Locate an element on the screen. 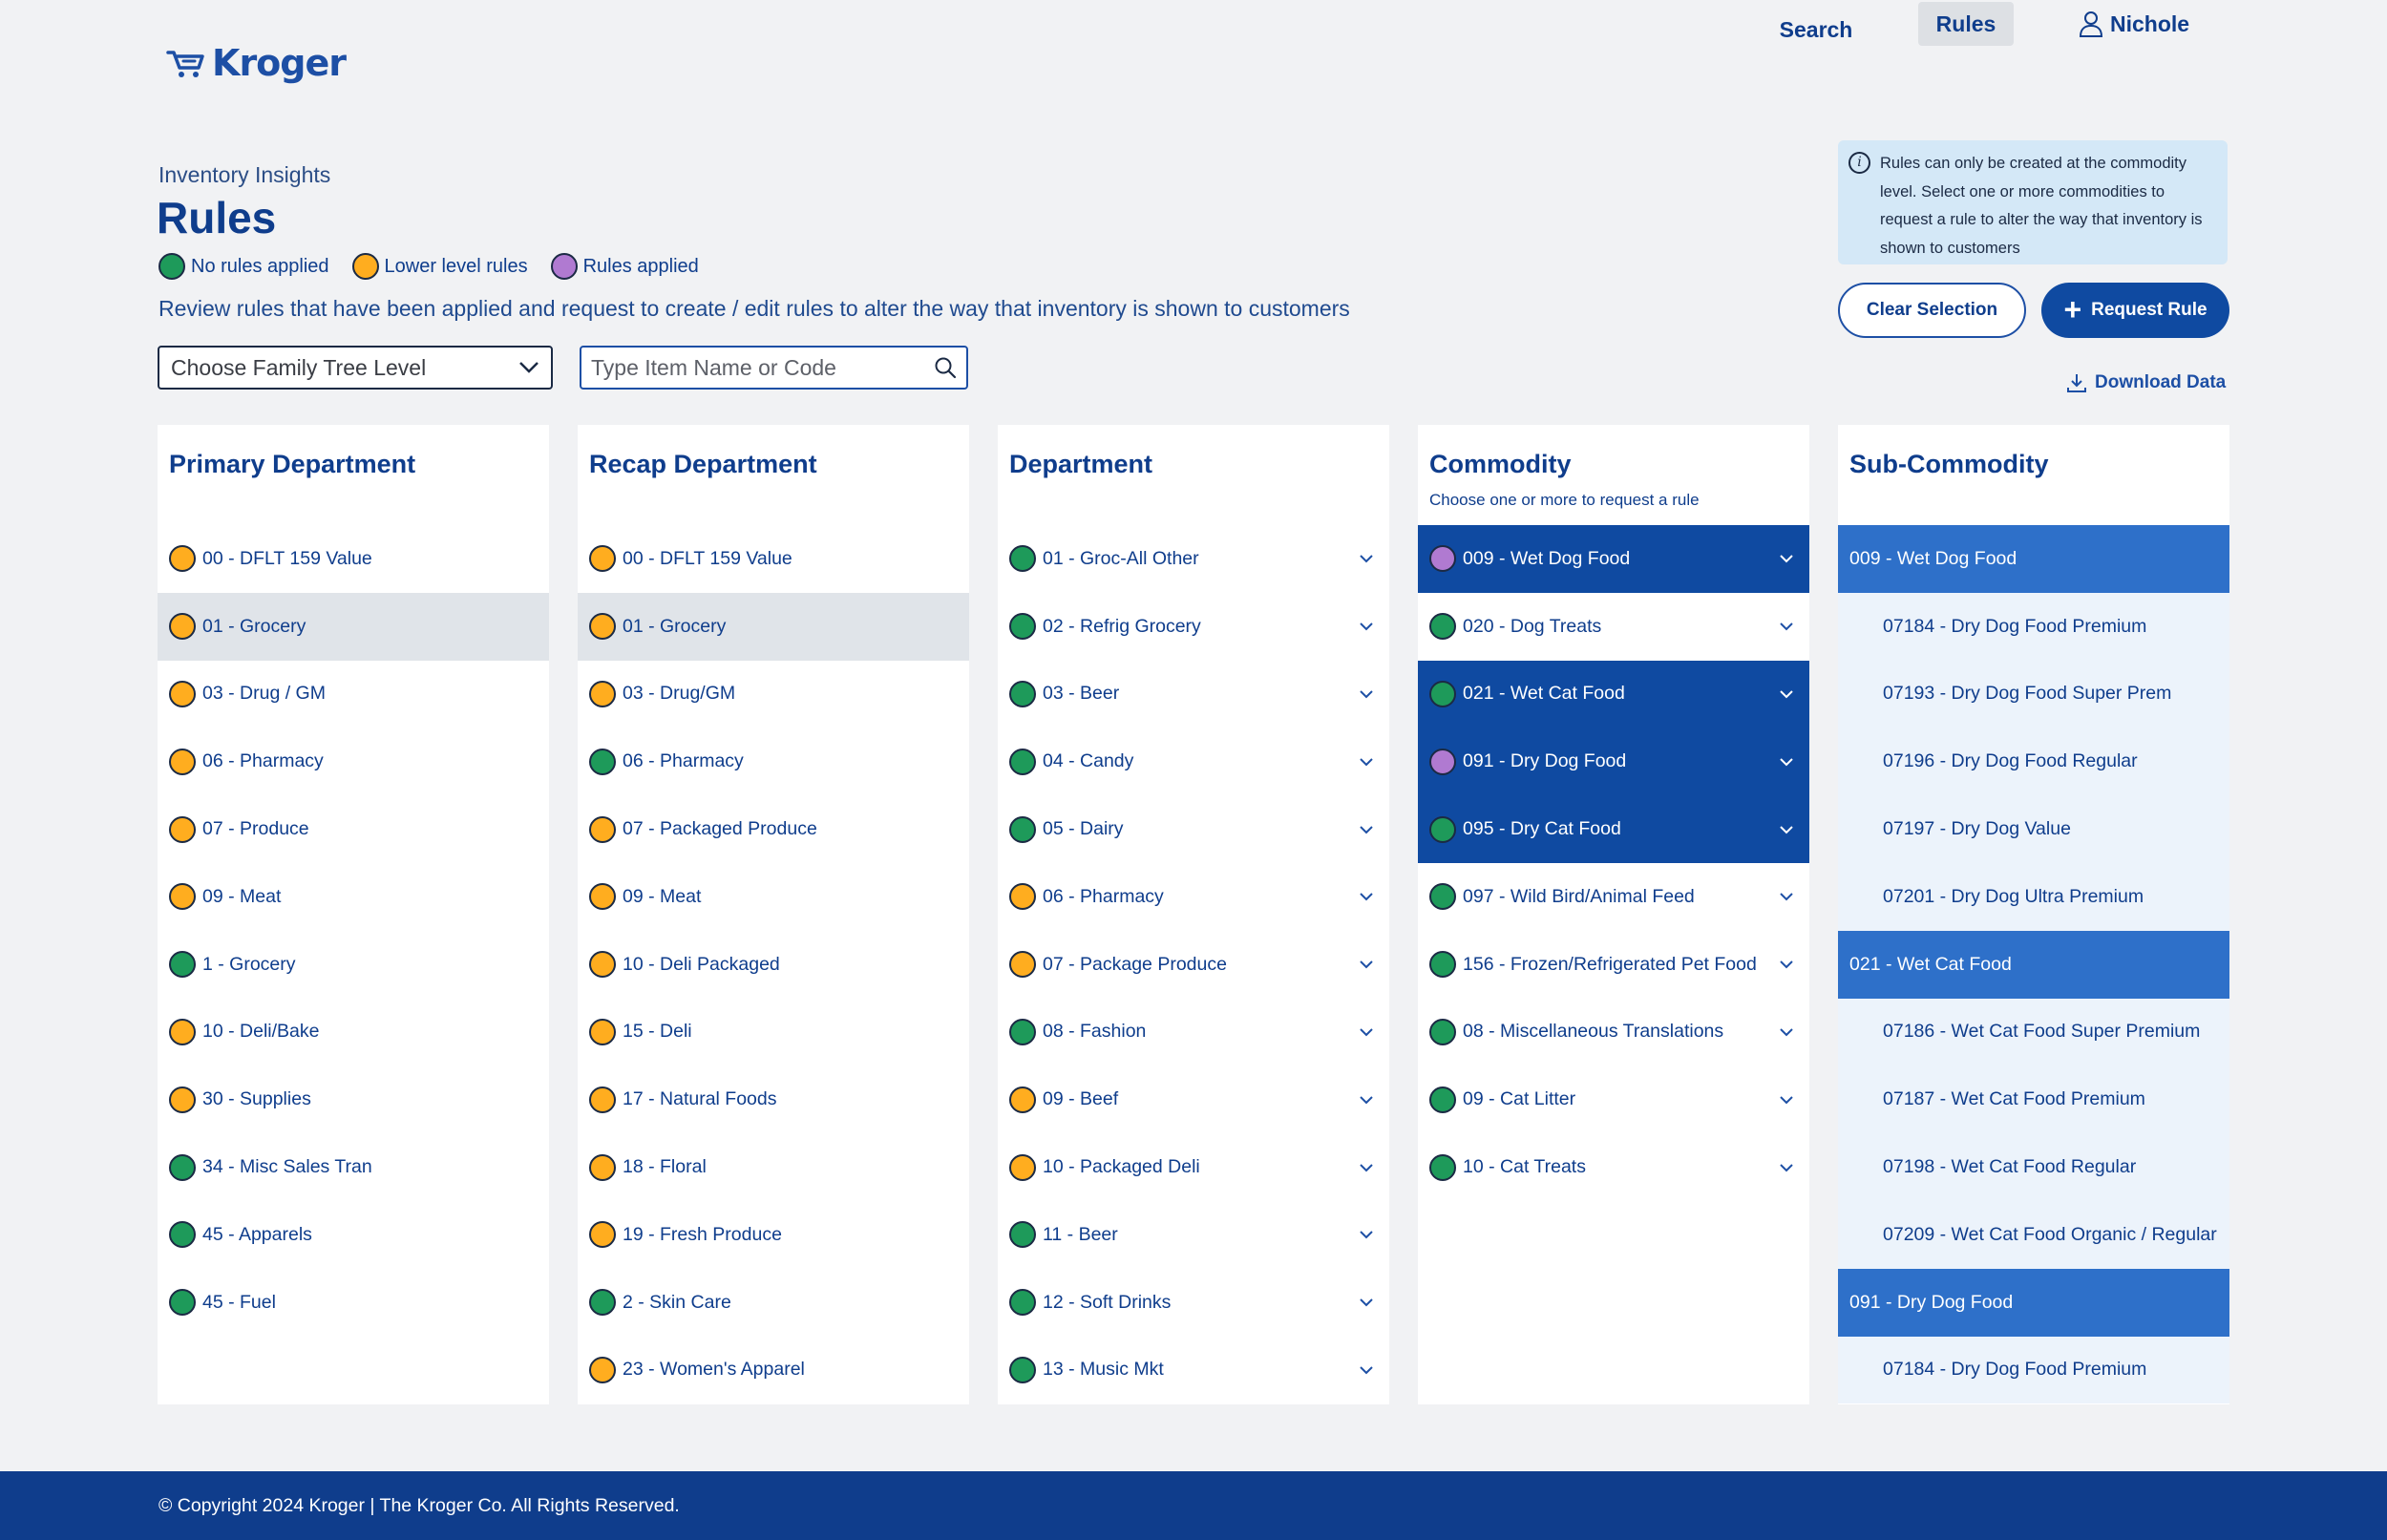 The height and width of the screenshot is (1540, 2387). family-tree-level-select: Choose Family Tree Level is located at coordinates (355, 368).